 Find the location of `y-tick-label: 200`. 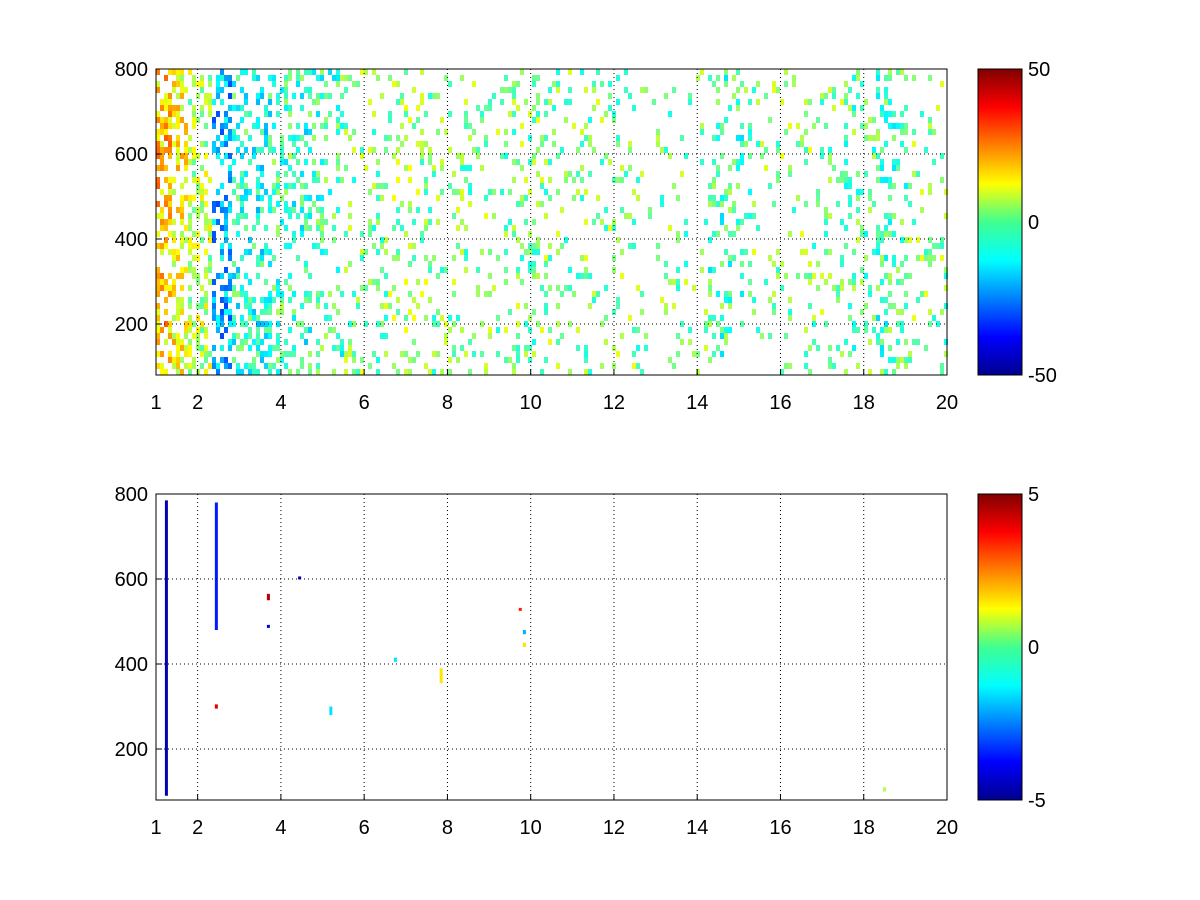

y-tick-label: 200 is located at coordinates (131, 750).